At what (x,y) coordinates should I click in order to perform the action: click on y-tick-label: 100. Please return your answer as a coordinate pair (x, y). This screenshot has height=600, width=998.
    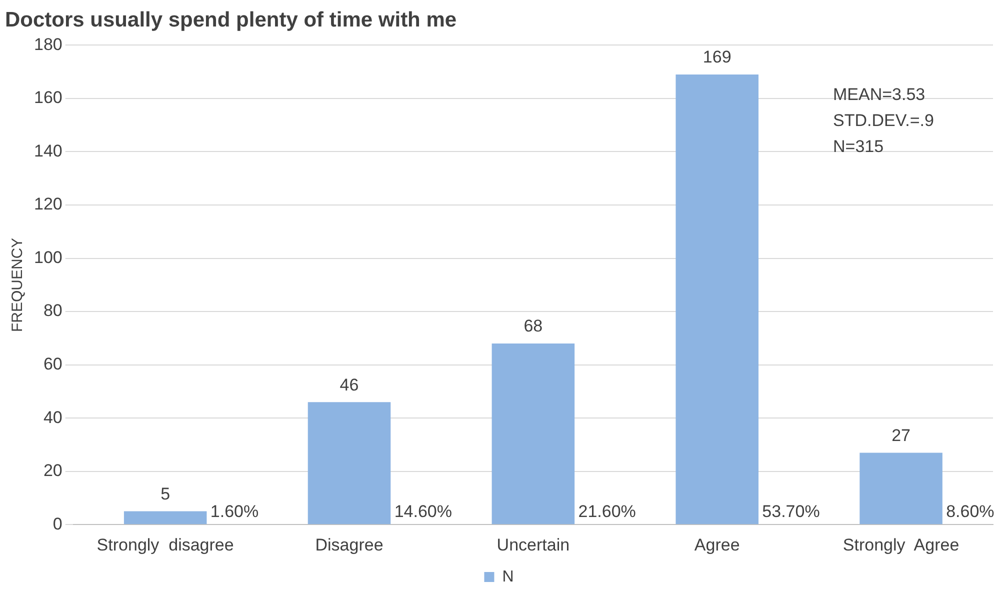
    Looking at the image, I should click on (48, 257).